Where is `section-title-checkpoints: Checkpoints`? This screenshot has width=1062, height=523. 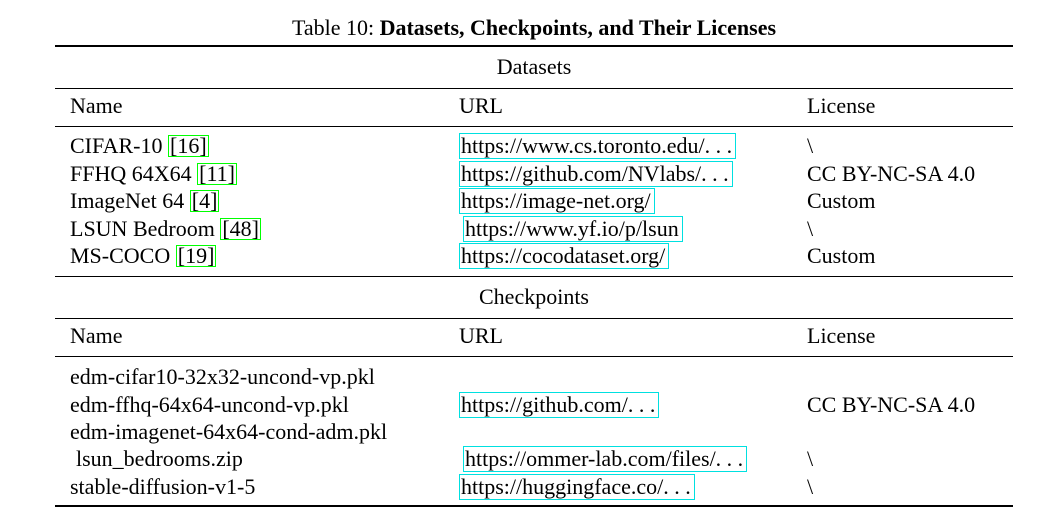 section-title-checkpoints: Checkpoints is located at coordinates (534, 296).